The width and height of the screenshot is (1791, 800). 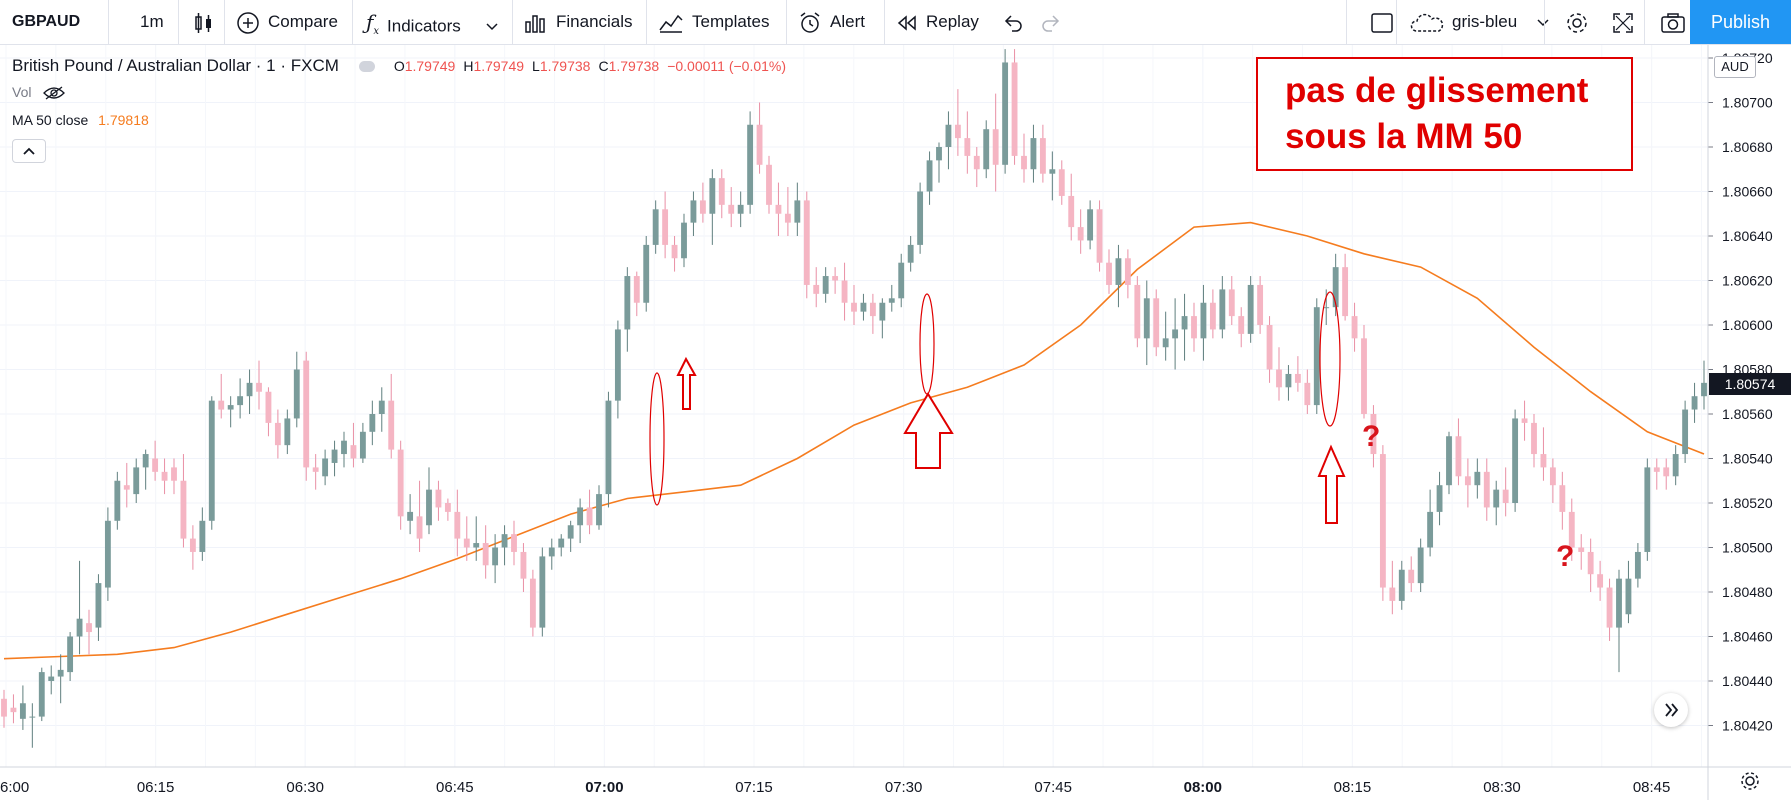 I want to click on settings-button, so click(x=1577, y=22).